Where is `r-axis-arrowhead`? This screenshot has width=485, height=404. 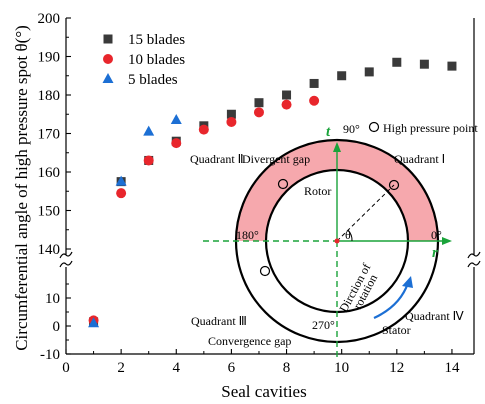 r-axis-arrowhead is located at coordinates (447, 241).